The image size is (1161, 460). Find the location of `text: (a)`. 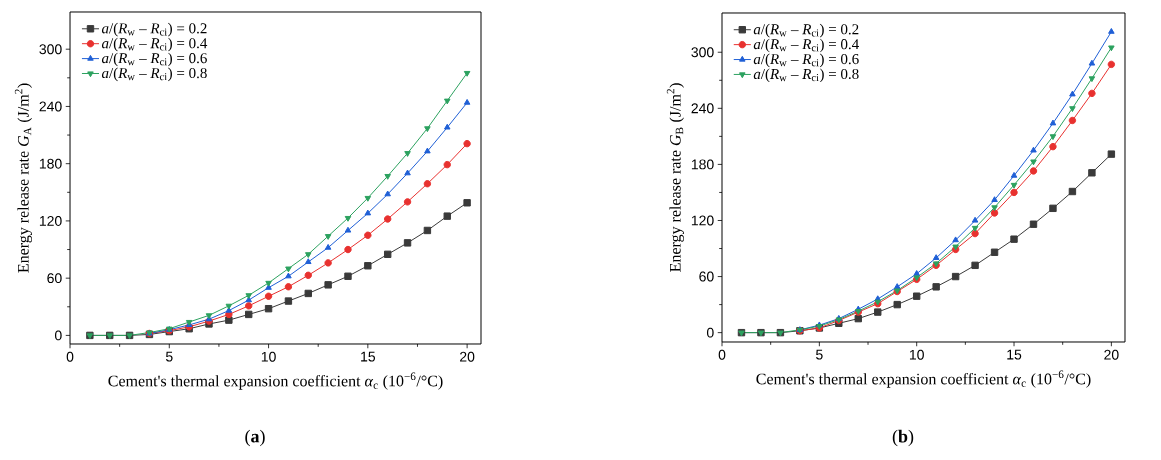

text: (a) is located at coordinates (255, 438).